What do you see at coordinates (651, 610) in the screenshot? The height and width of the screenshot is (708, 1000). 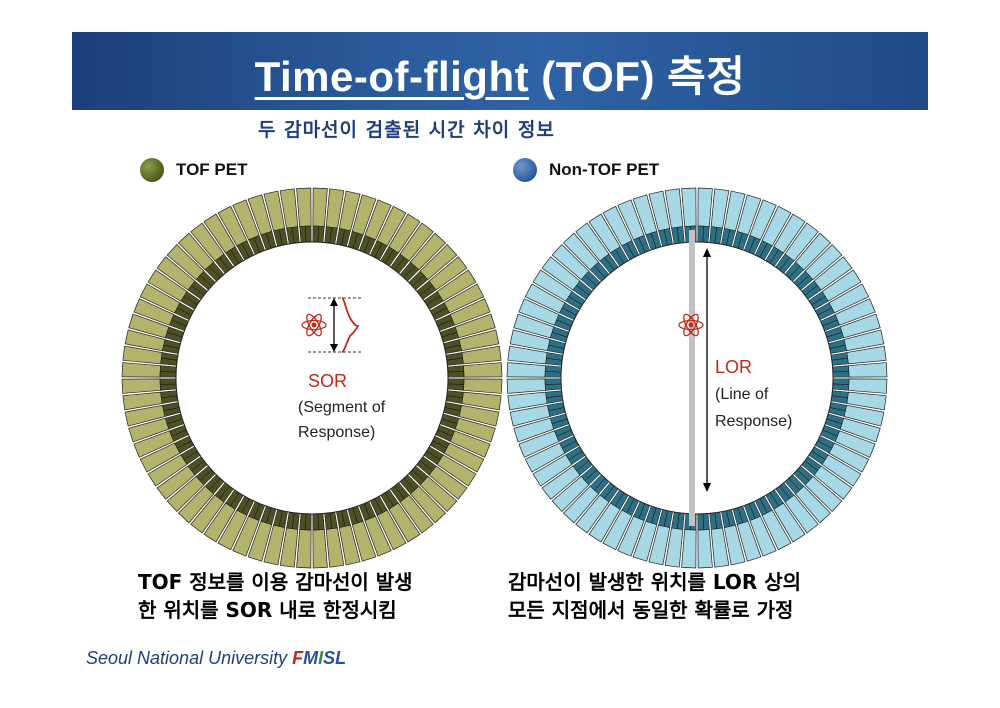 I see `nontof-caption-line2: 모든 지점에서 동일한 확률로 가정` at bounding box center [651, 610].